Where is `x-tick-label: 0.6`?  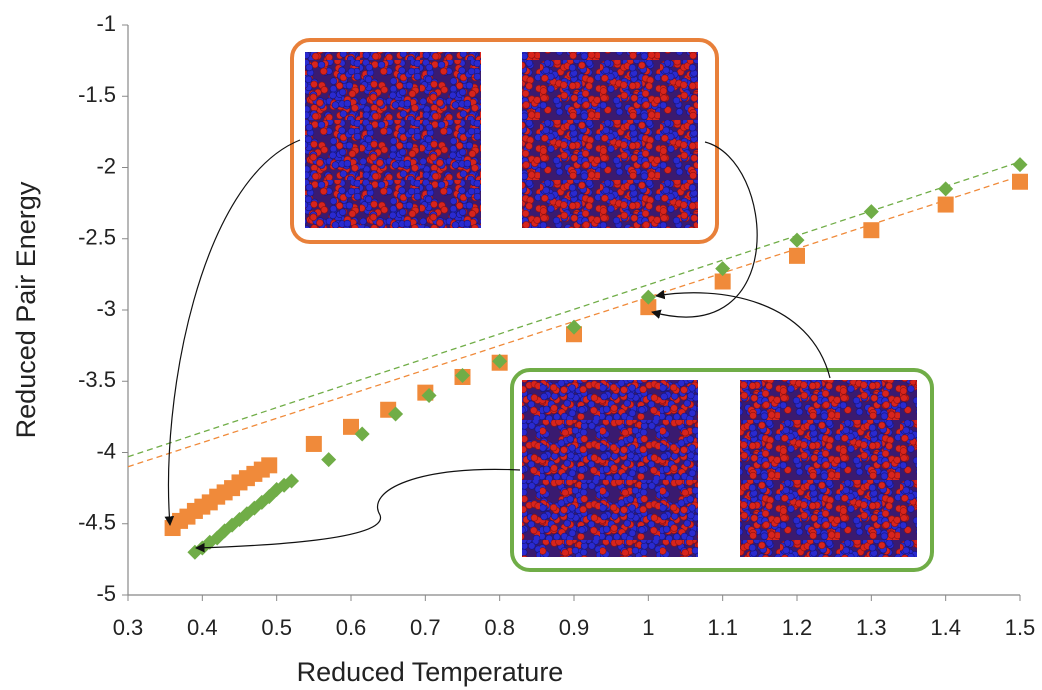 x-tick-label: 0.6 is located at coordinates (351, 627).